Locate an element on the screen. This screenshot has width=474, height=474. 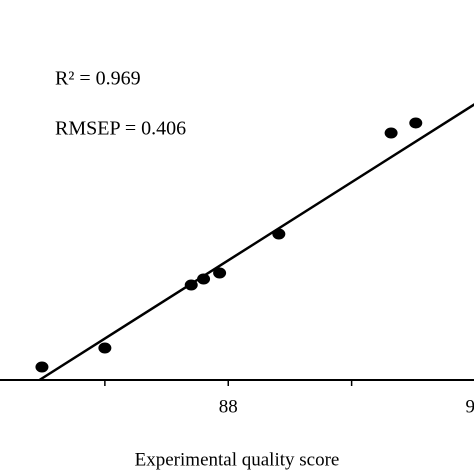
r-squared: R² = 0.969 is located at coordinates (98, 79).